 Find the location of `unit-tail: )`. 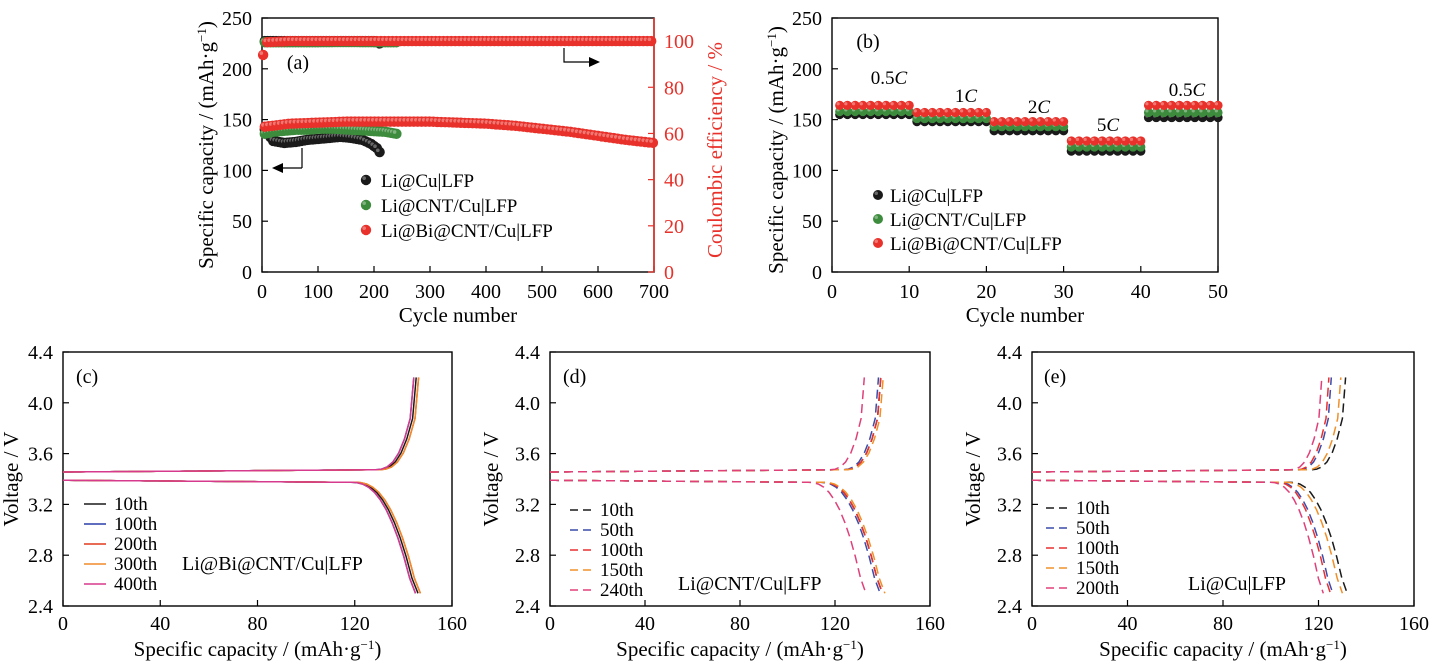

unit-tail: ) is located at coordinates (776, 29).